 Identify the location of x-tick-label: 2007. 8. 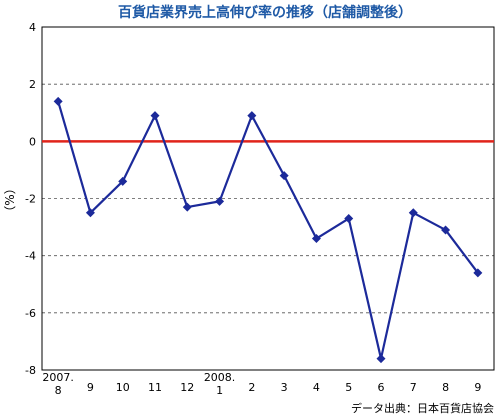
(58, 384).